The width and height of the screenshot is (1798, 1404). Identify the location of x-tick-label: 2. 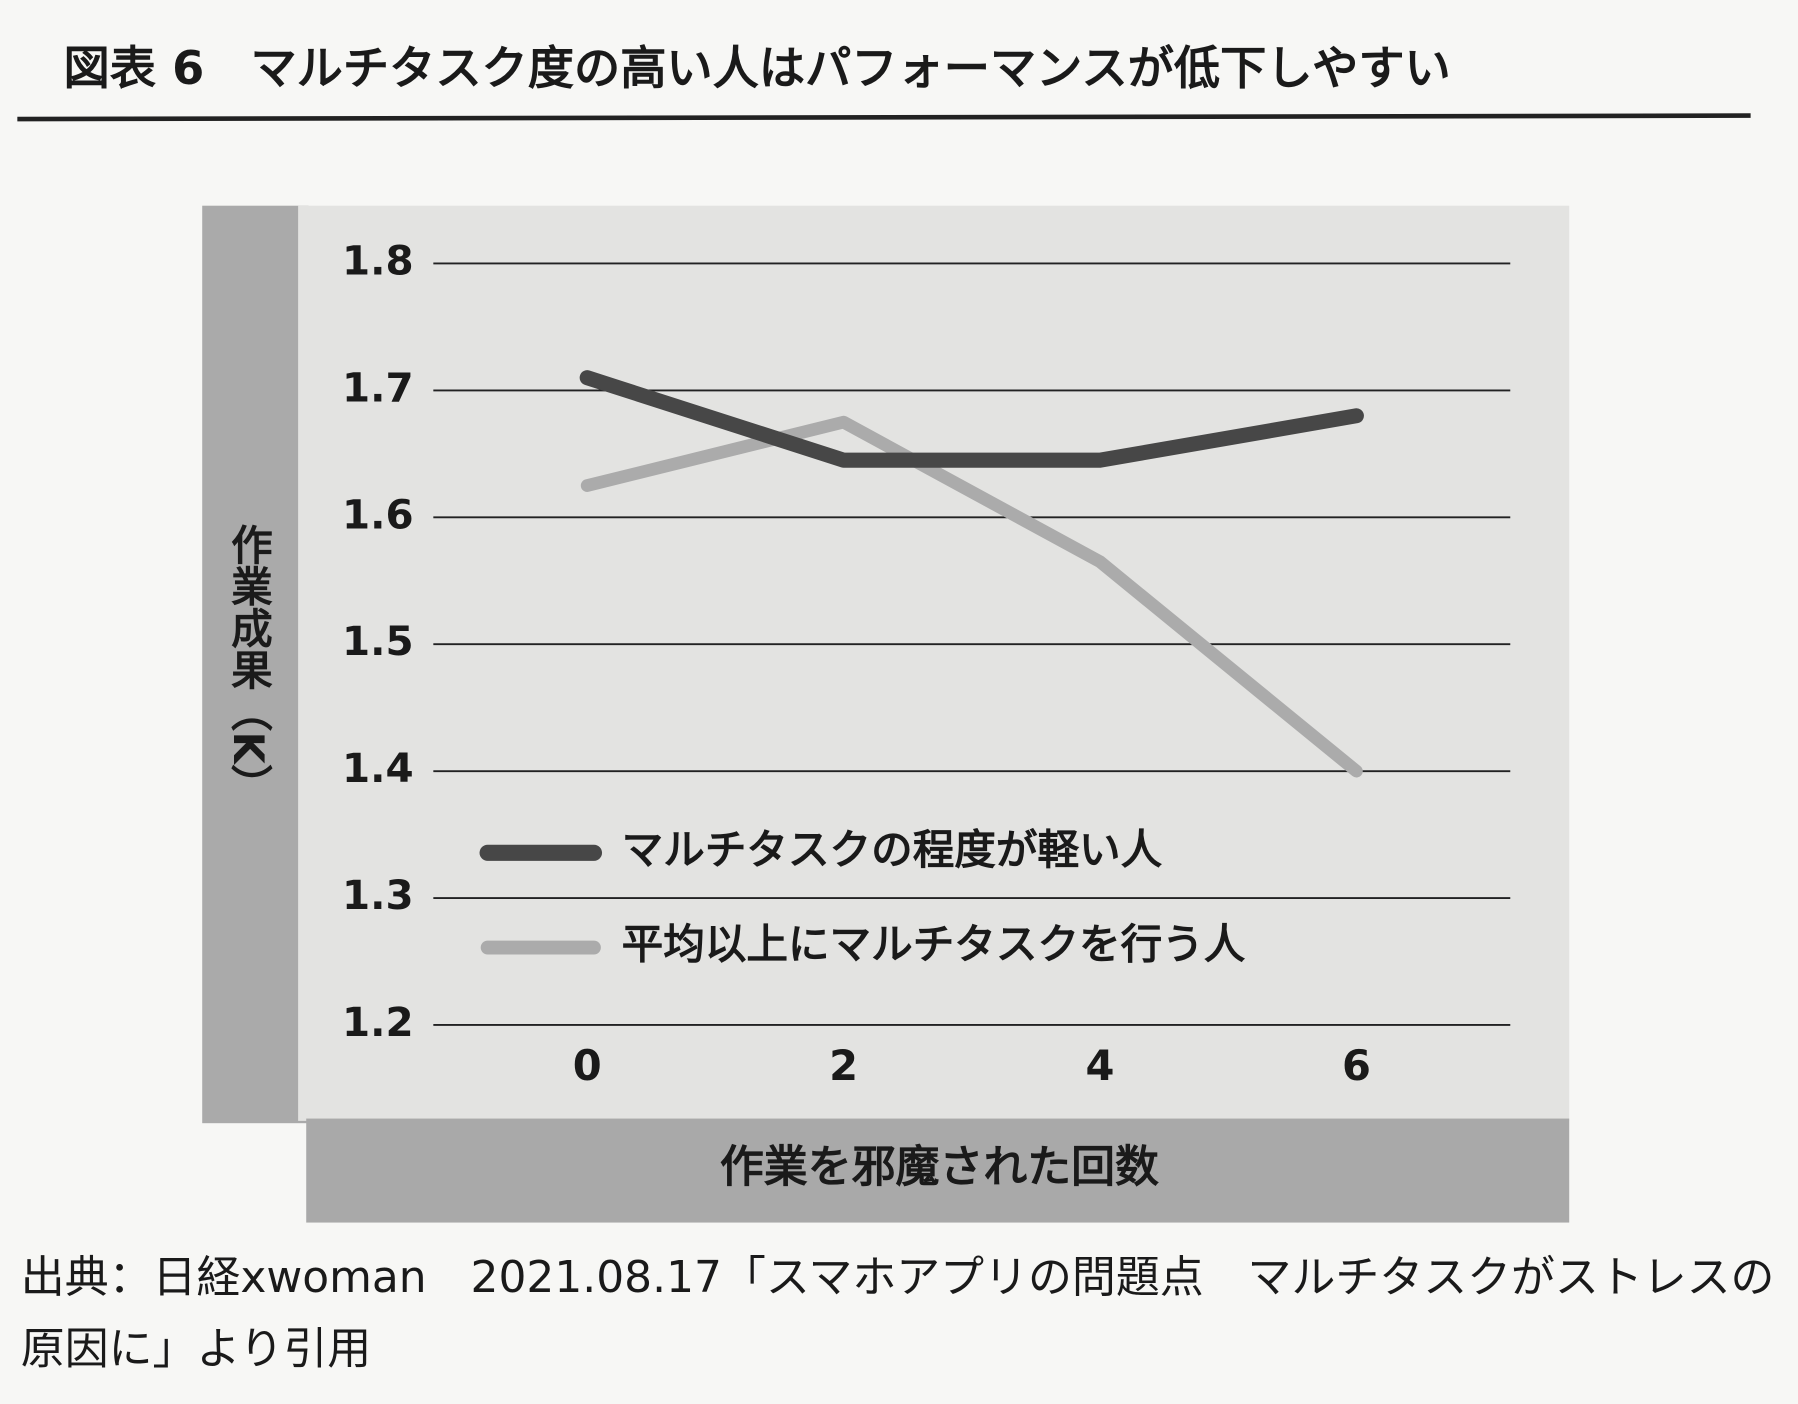
(843, 1065).